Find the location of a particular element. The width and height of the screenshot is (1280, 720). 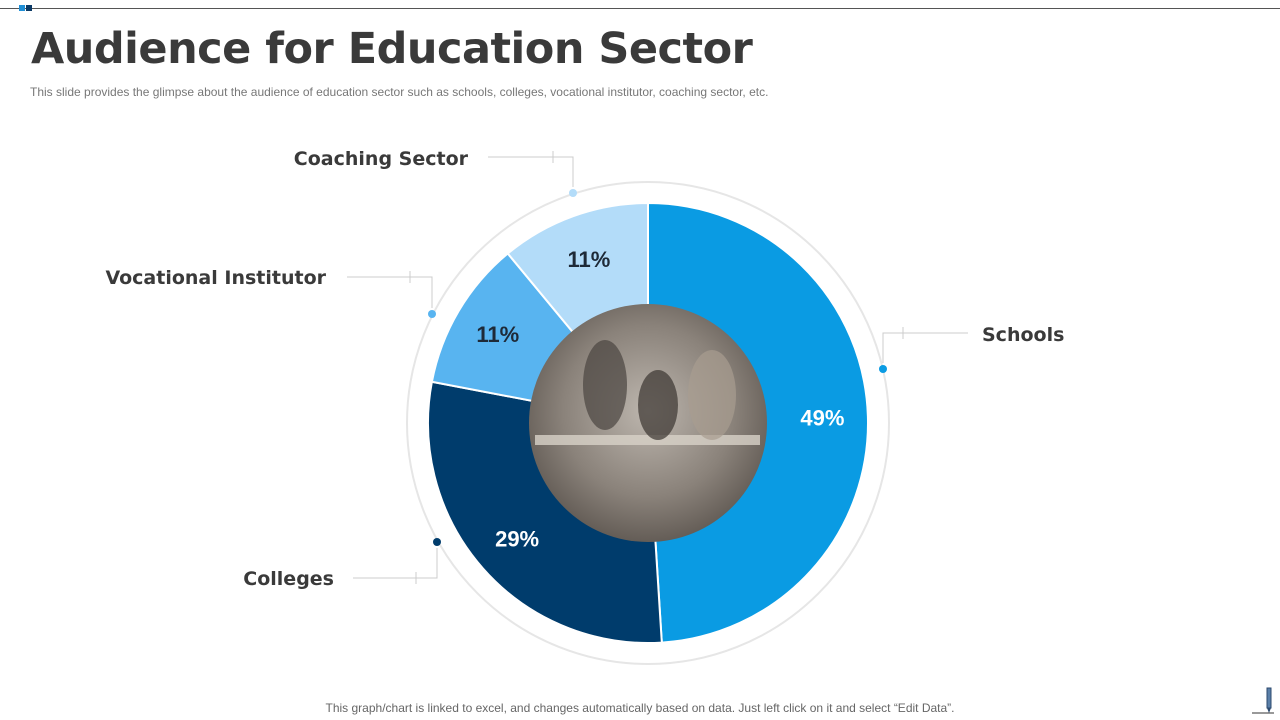

page-title: Audience for Education Sector is located at coordinates (392, 49).